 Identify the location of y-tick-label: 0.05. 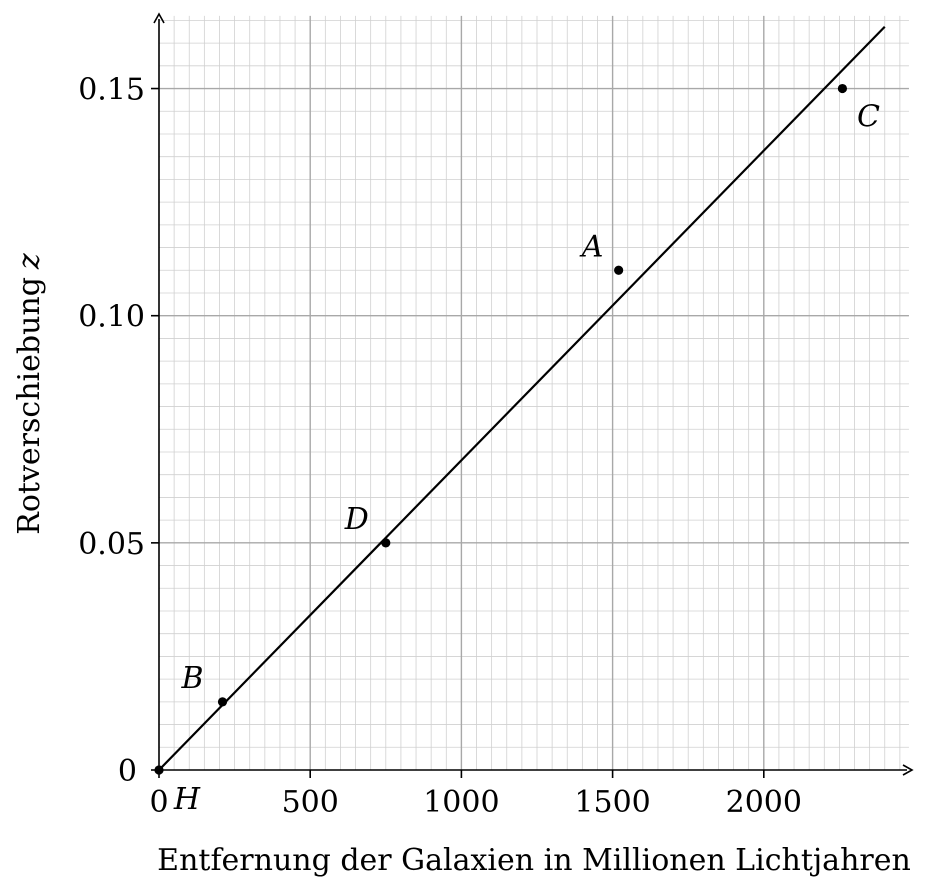
(111, 544).